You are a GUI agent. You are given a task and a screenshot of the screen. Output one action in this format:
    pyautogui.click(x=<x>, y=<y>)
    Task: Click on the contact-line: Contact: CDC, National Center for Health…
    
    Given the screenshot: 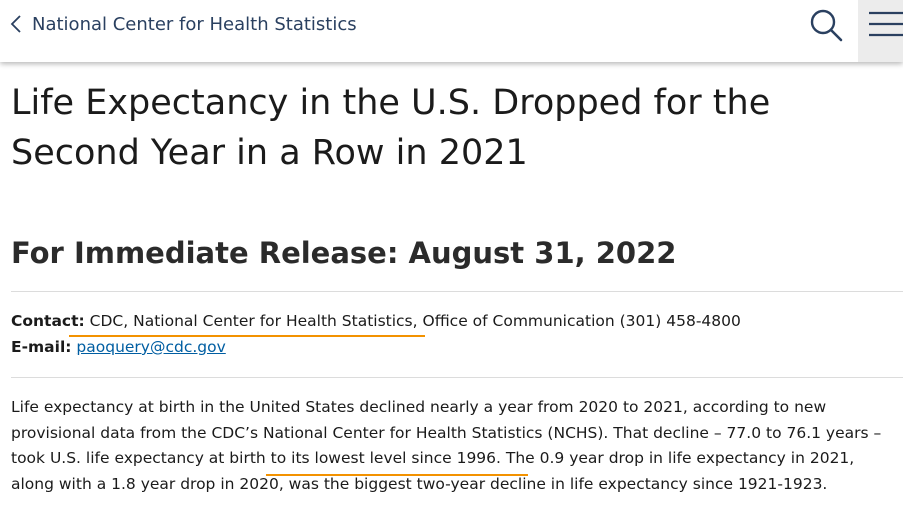 What is the action you would take?
    pyautogui.click(x=376, y=321)
    